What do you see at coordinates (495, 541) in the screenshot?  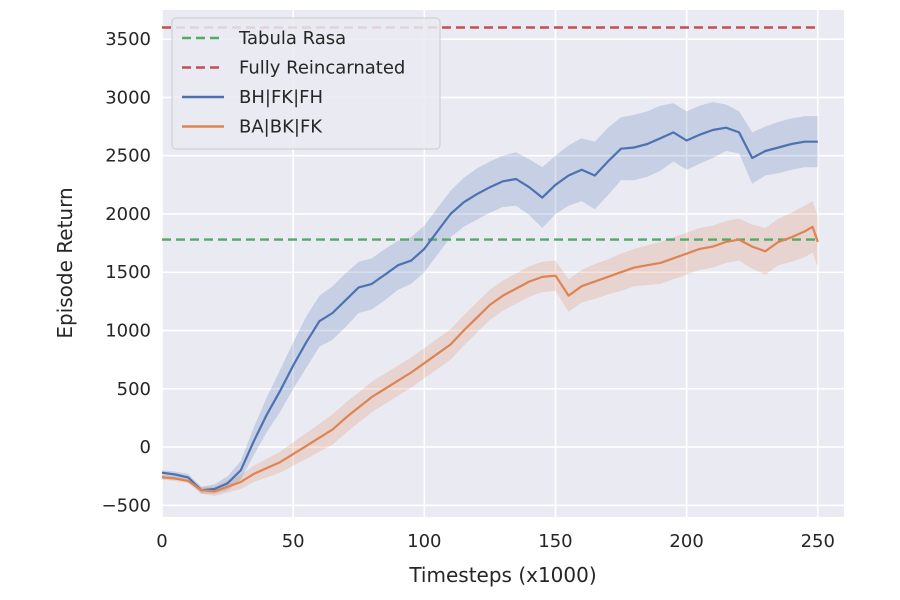 I see `x-axis-ticks: 0 50 100 150 200 250` at bounding box center [495, 541].